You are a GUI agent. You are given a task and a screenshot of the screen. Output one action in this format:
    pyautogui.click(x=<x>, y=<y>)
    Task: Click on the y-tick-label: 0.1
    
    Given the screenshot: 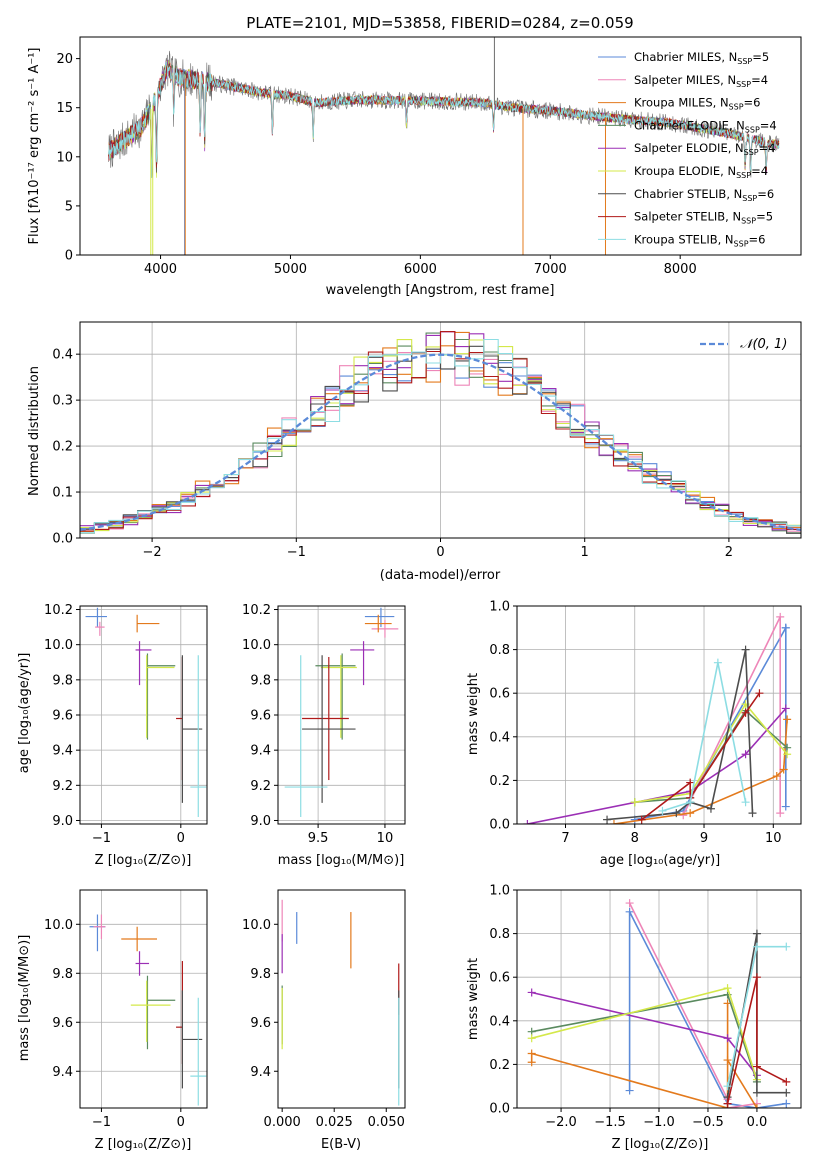 What is the action you would take?
    pyautogui.click(x=62, y=493)
    